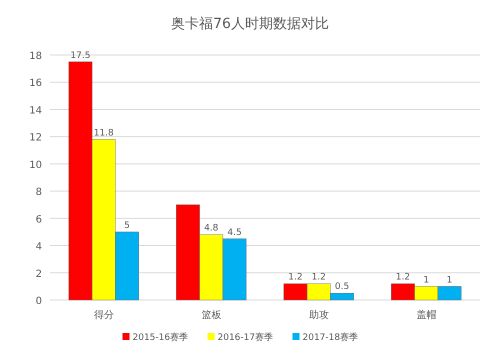 The width and height of the screenshot is (500, 362). I want to click on data-label: 4.5, so click(234, 233).